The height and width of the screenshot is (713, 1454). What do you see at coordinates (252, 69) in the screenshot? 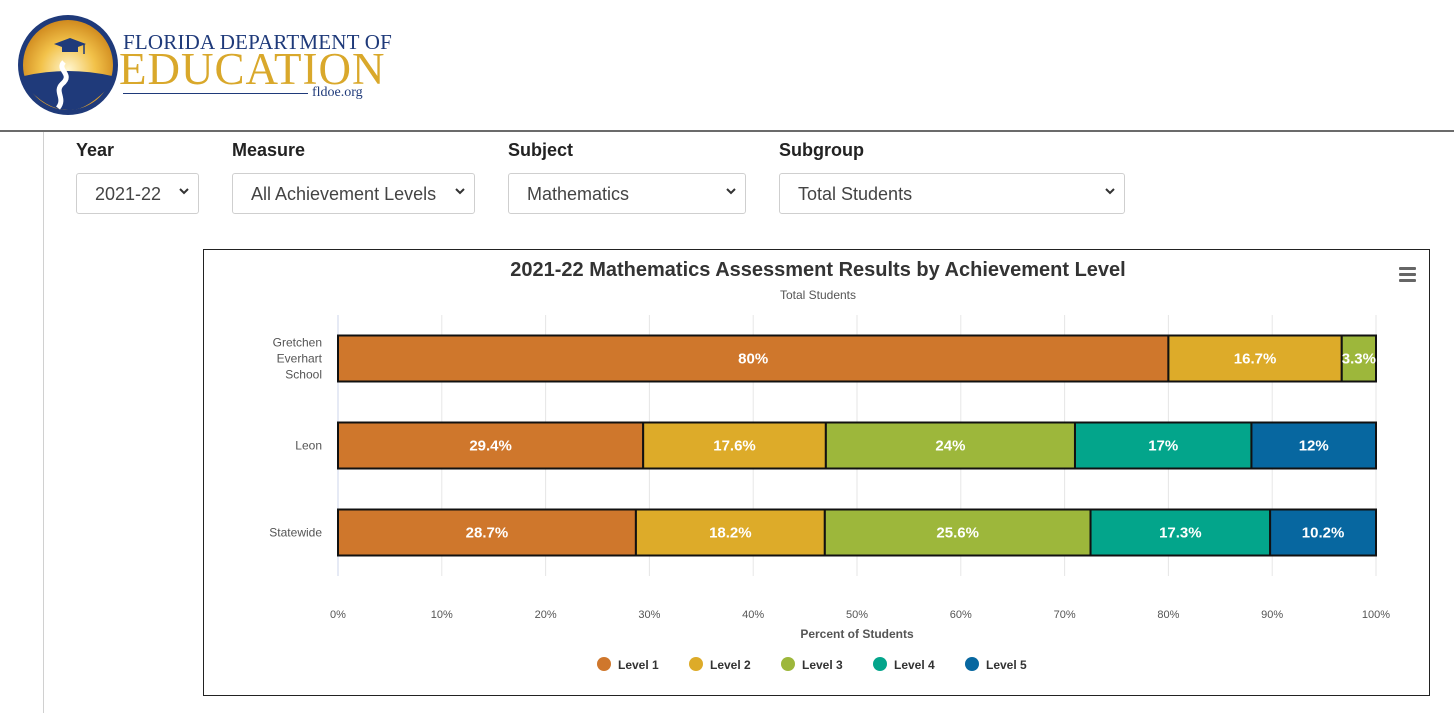
I see `logo-education-text: EDUCATION` at bounding box center [252, 69].